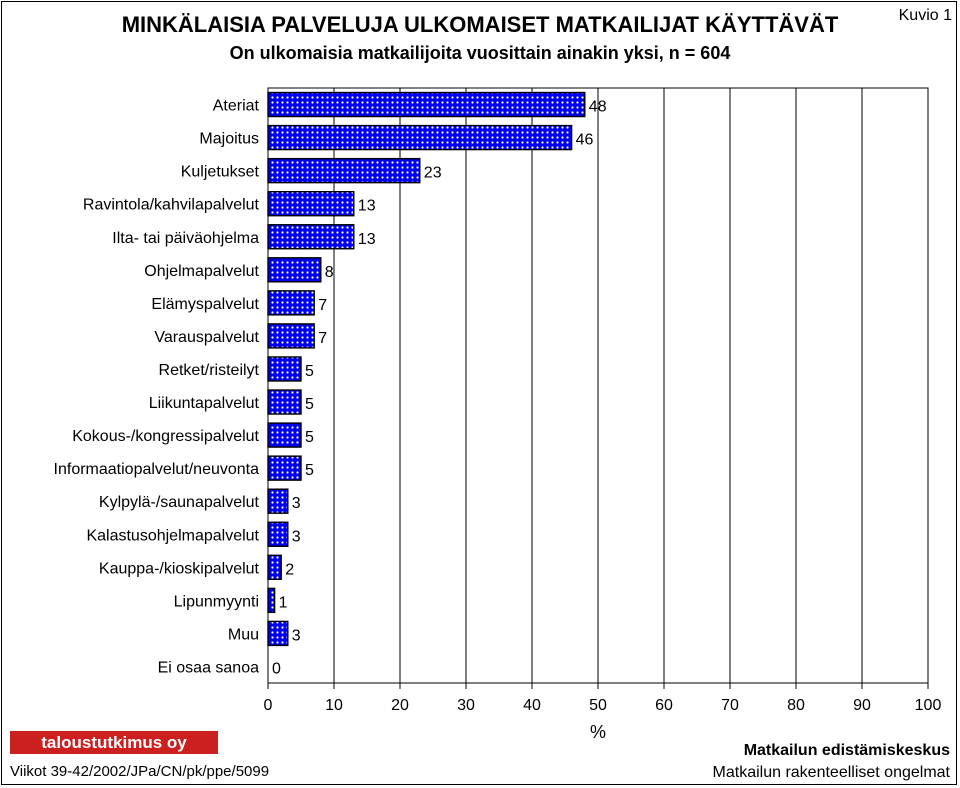 The image size is (960, 788). I want to click on category-label: Kalastusohjelmapalvelut, so click(172, 535).